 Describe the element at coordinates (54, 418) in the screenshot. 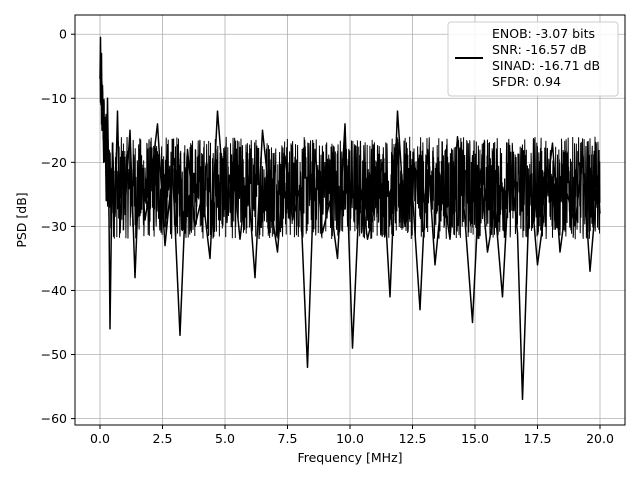

I see `y-tick-label: −60` at that location.